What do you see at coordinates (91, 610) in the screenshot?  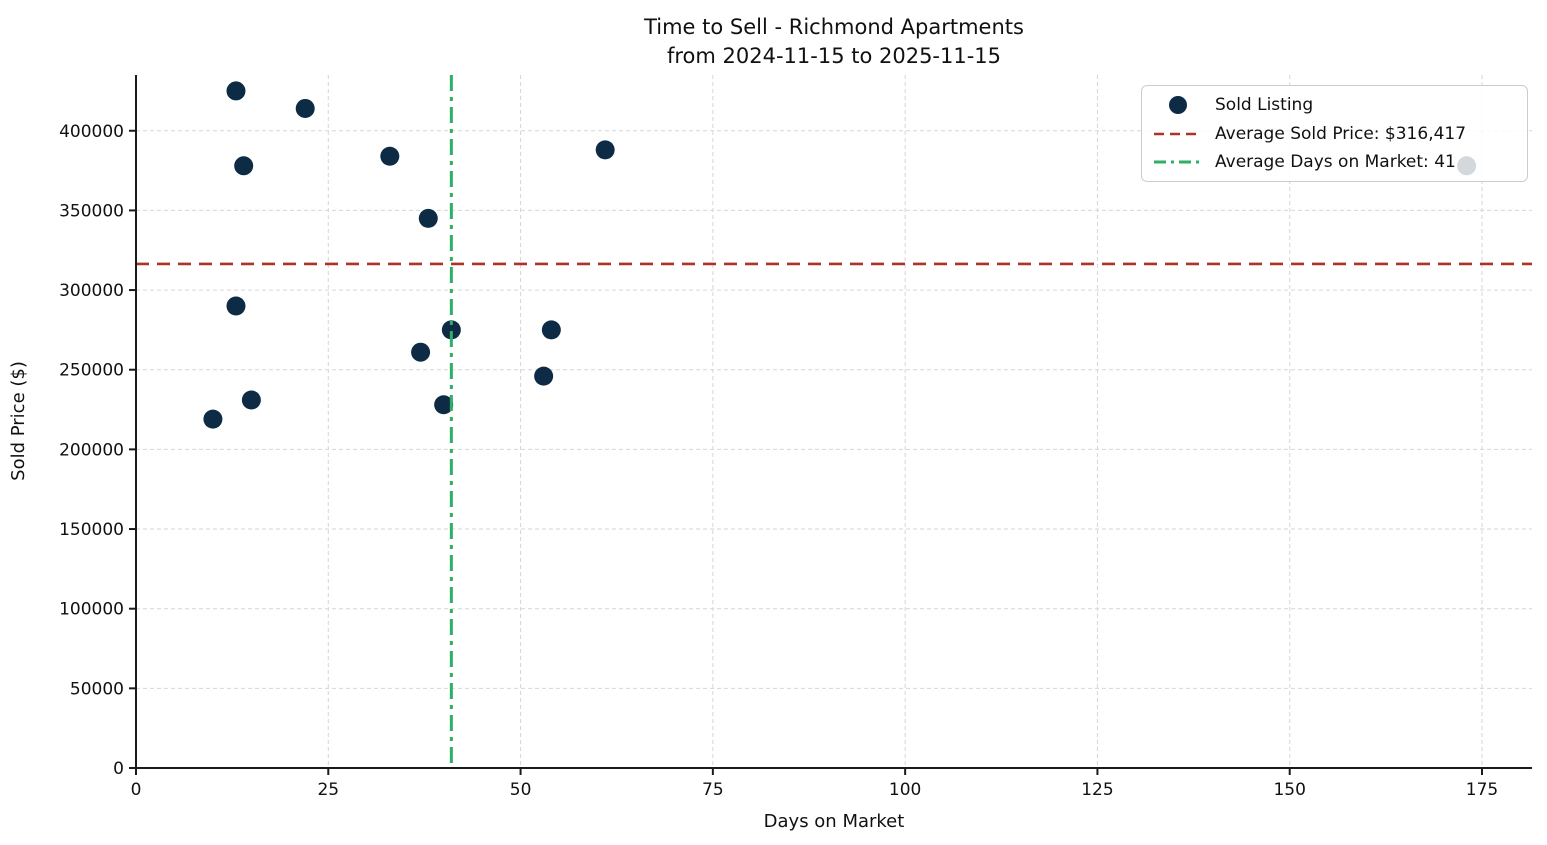 I see `y-tick-label: 100000` at bounding box center [91, 610].